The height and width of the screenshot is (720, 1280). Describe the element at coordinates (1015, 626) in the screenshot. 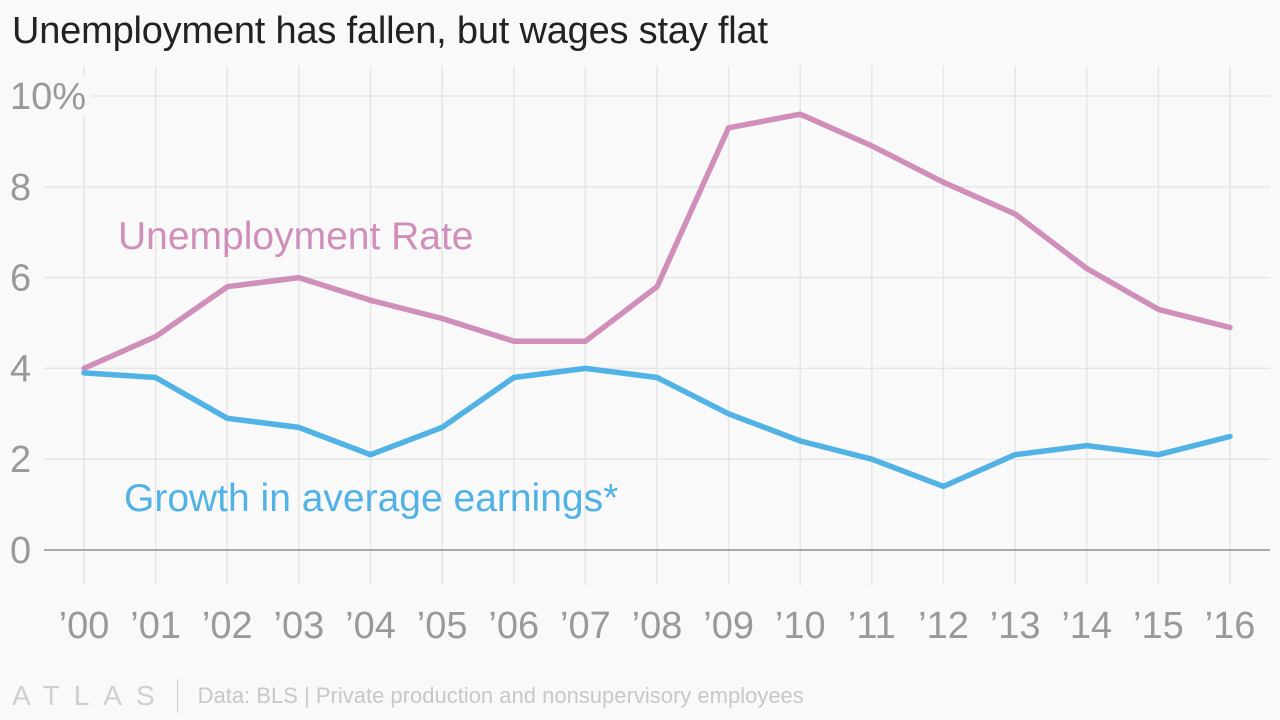

I see `x-tick-label: ’13` at that location.